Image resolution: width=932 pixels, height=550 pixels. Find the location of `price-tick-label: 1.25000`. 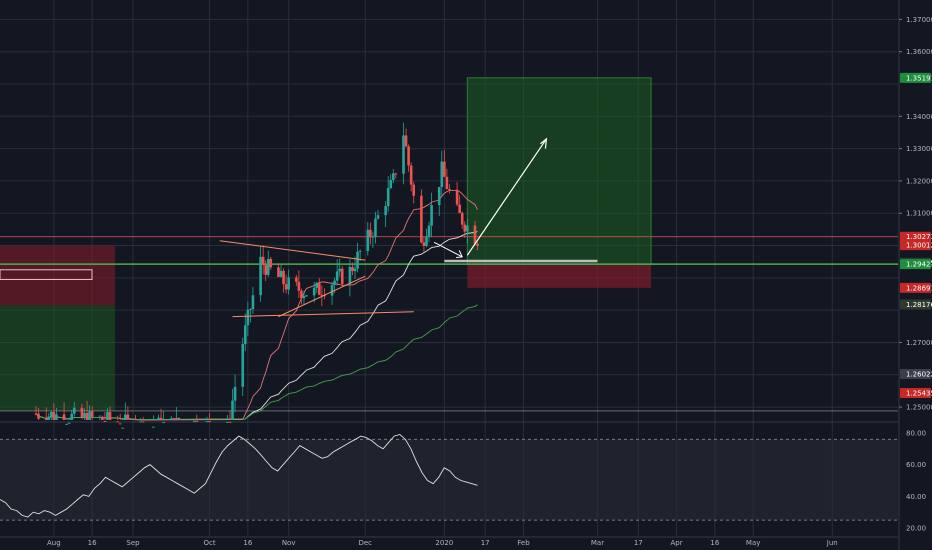

price-tick-label: 1.25000 is located at coordinates (919, 408).